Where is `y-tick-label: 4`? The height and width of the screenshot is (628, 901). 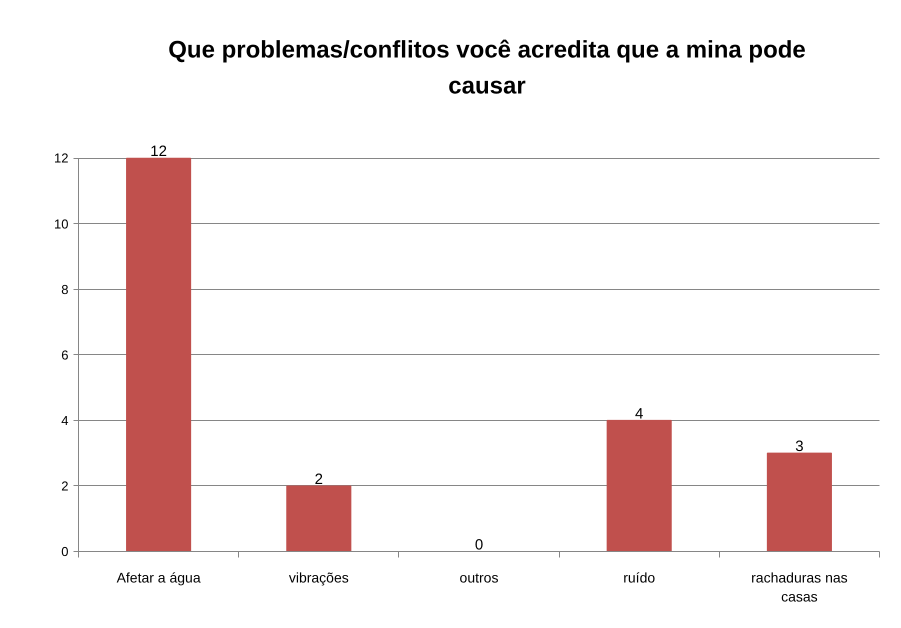
y-tick-label: 4 is located at coordinates (65, 420).